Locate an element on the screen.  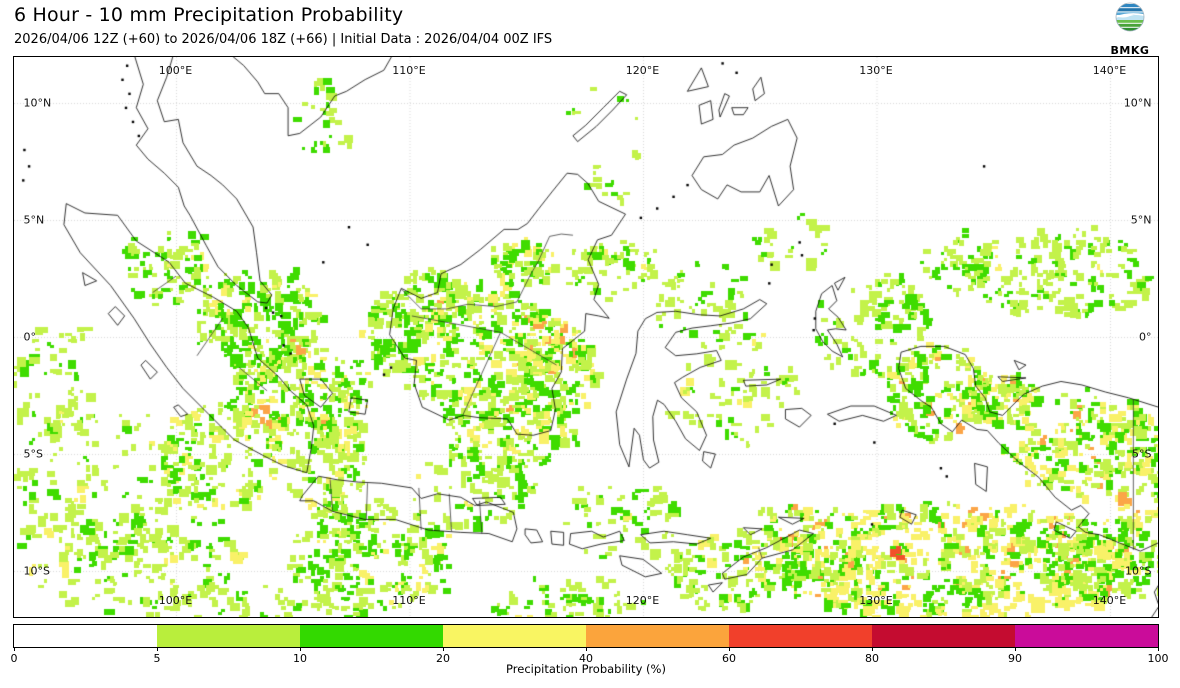
page-title: 6 Hour - 10 mm Precipitation Probability is located at coordinates (209, 15).